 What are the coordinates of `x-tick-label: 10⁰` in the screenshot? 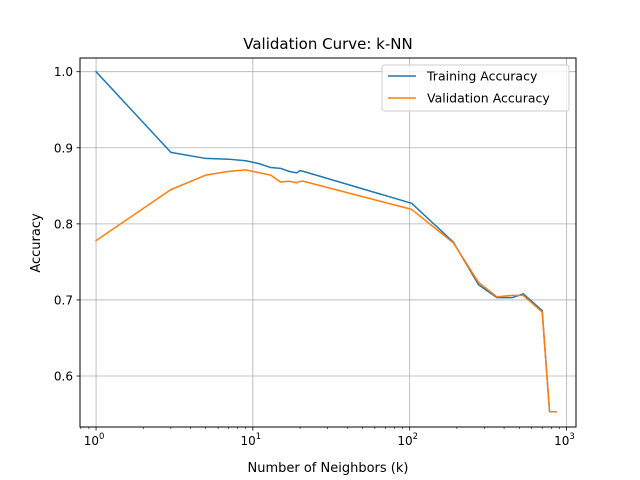 It's located at (94, 440).